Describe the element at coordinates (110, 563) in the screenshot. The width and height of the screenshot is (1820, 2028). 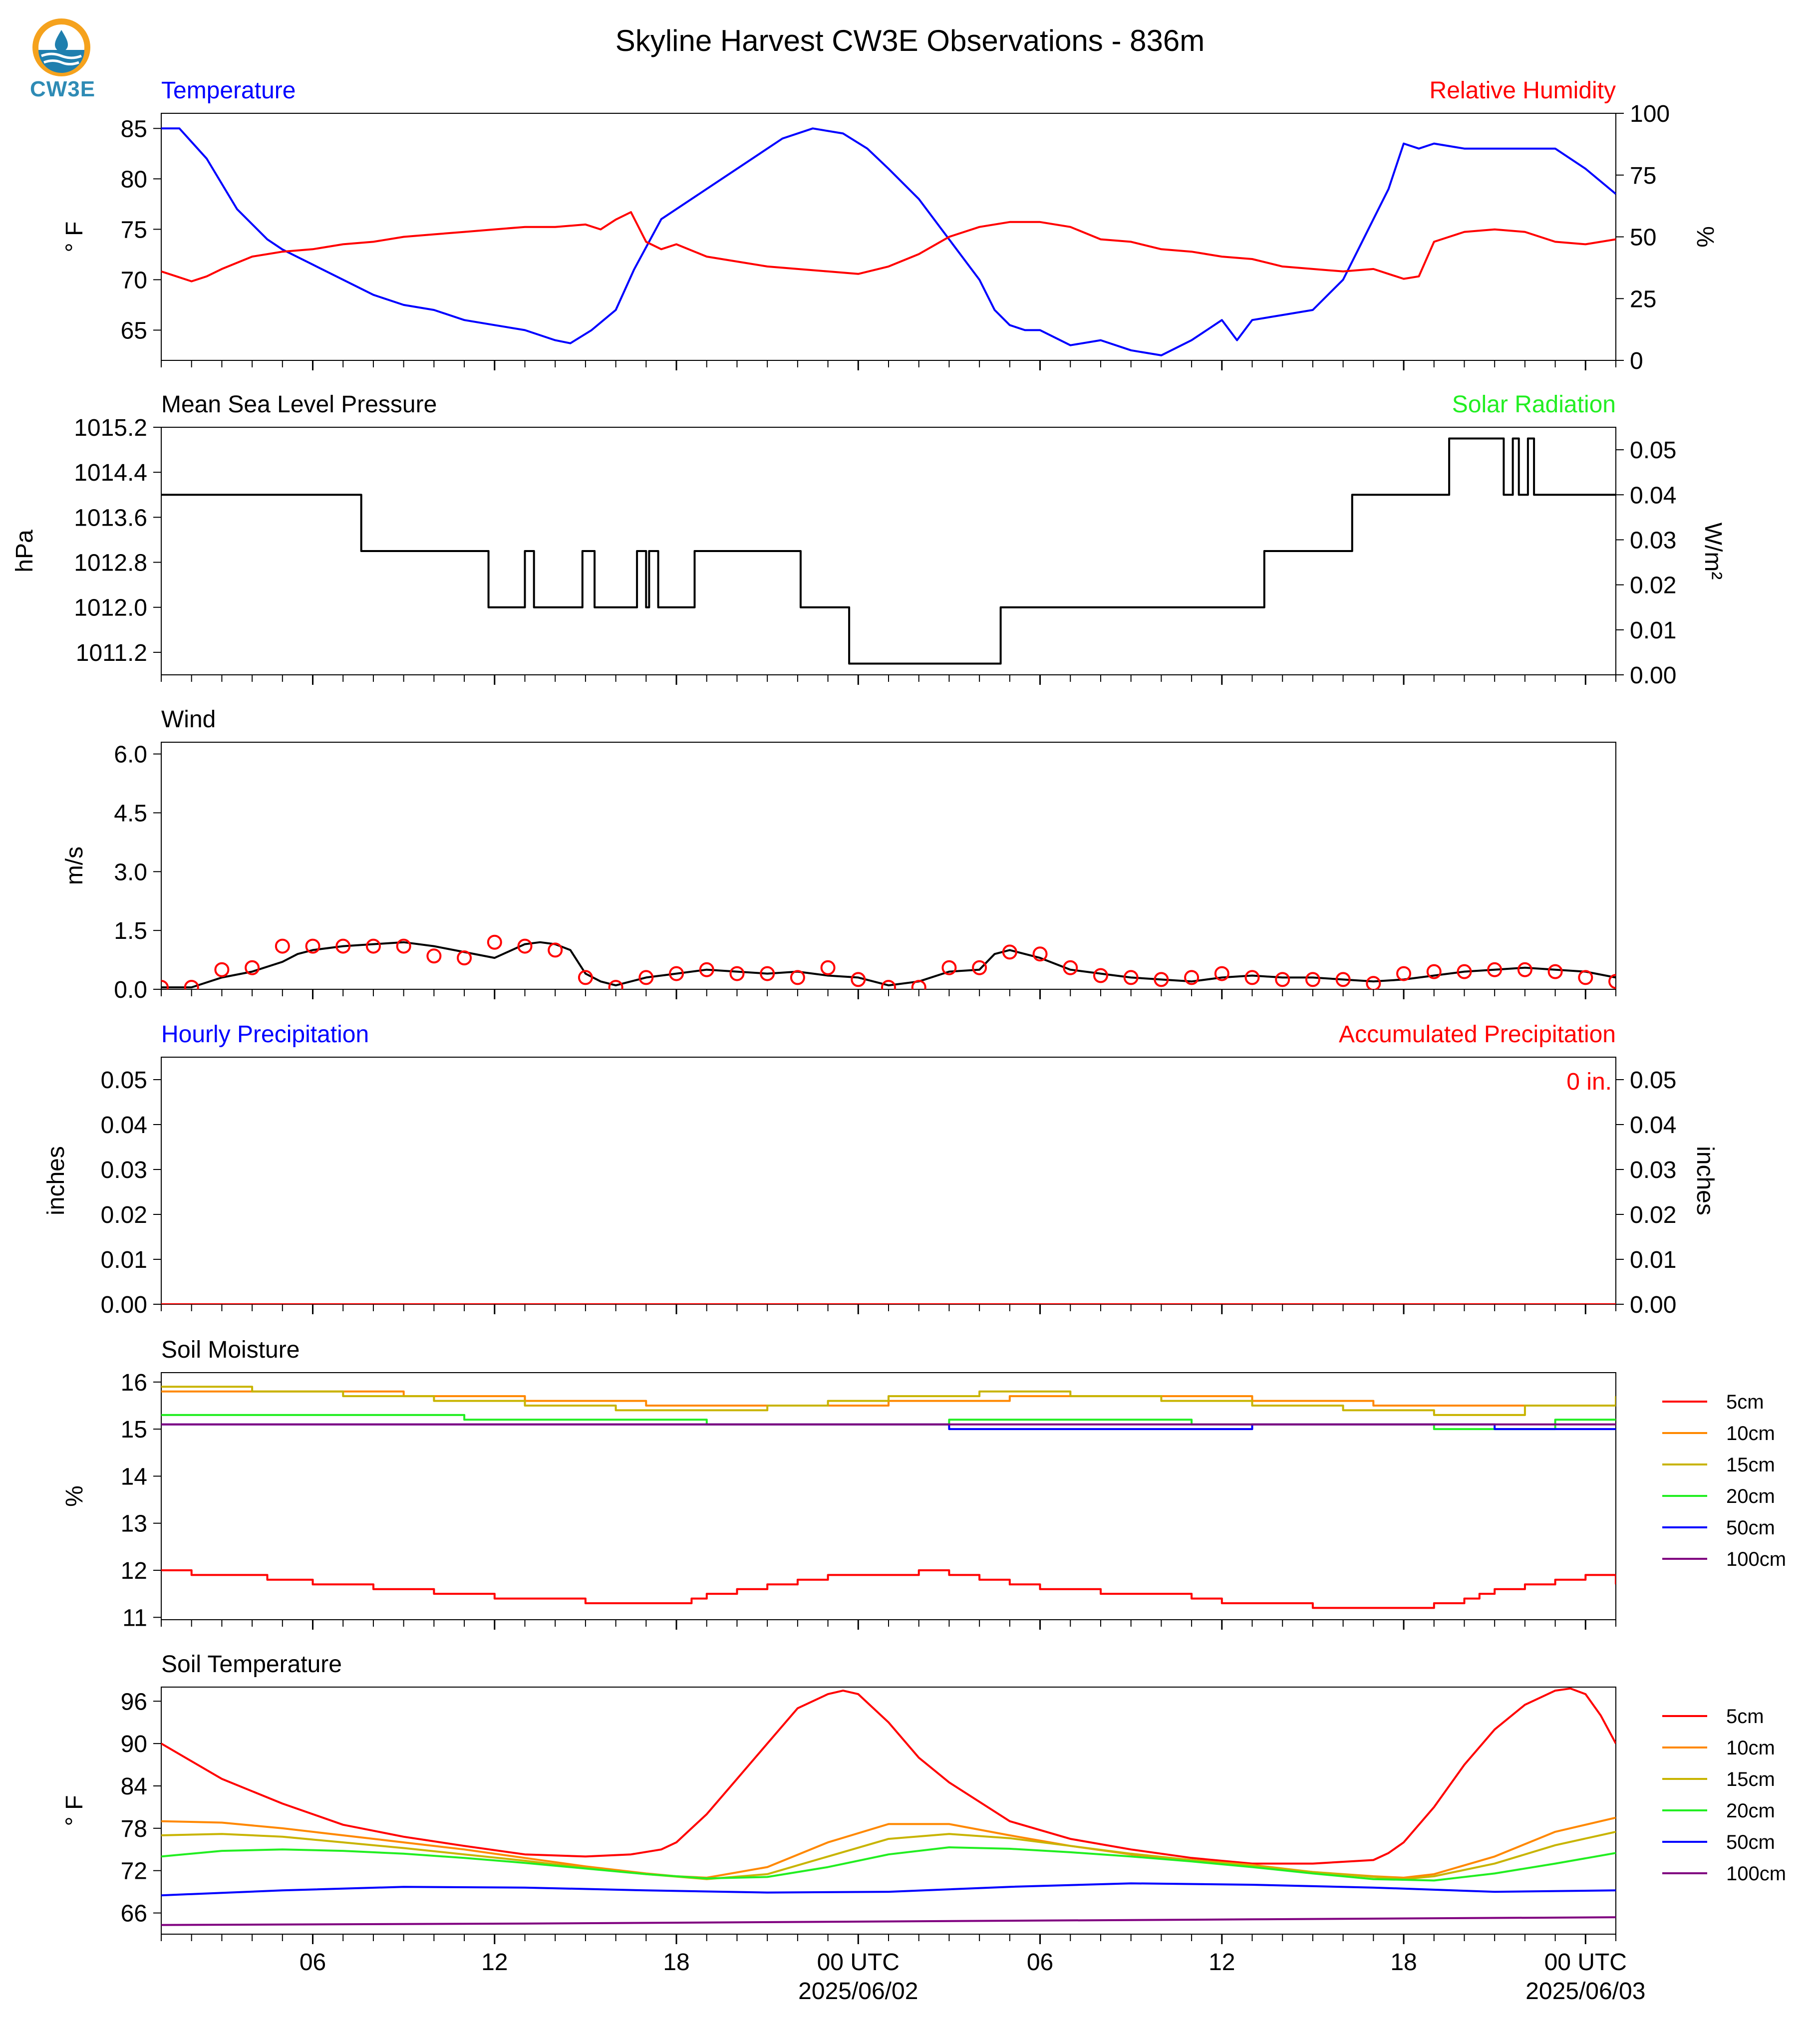
I see `y-tick-label: 1012.8` at that location.